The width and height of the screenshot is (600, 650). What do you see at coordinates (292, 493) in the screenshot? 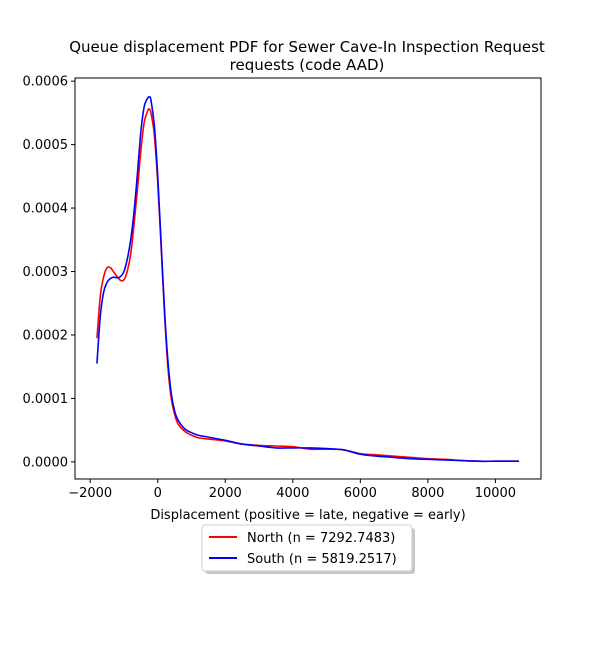
I see `x-tick-label: 4000` at bounding box center [292, 493].